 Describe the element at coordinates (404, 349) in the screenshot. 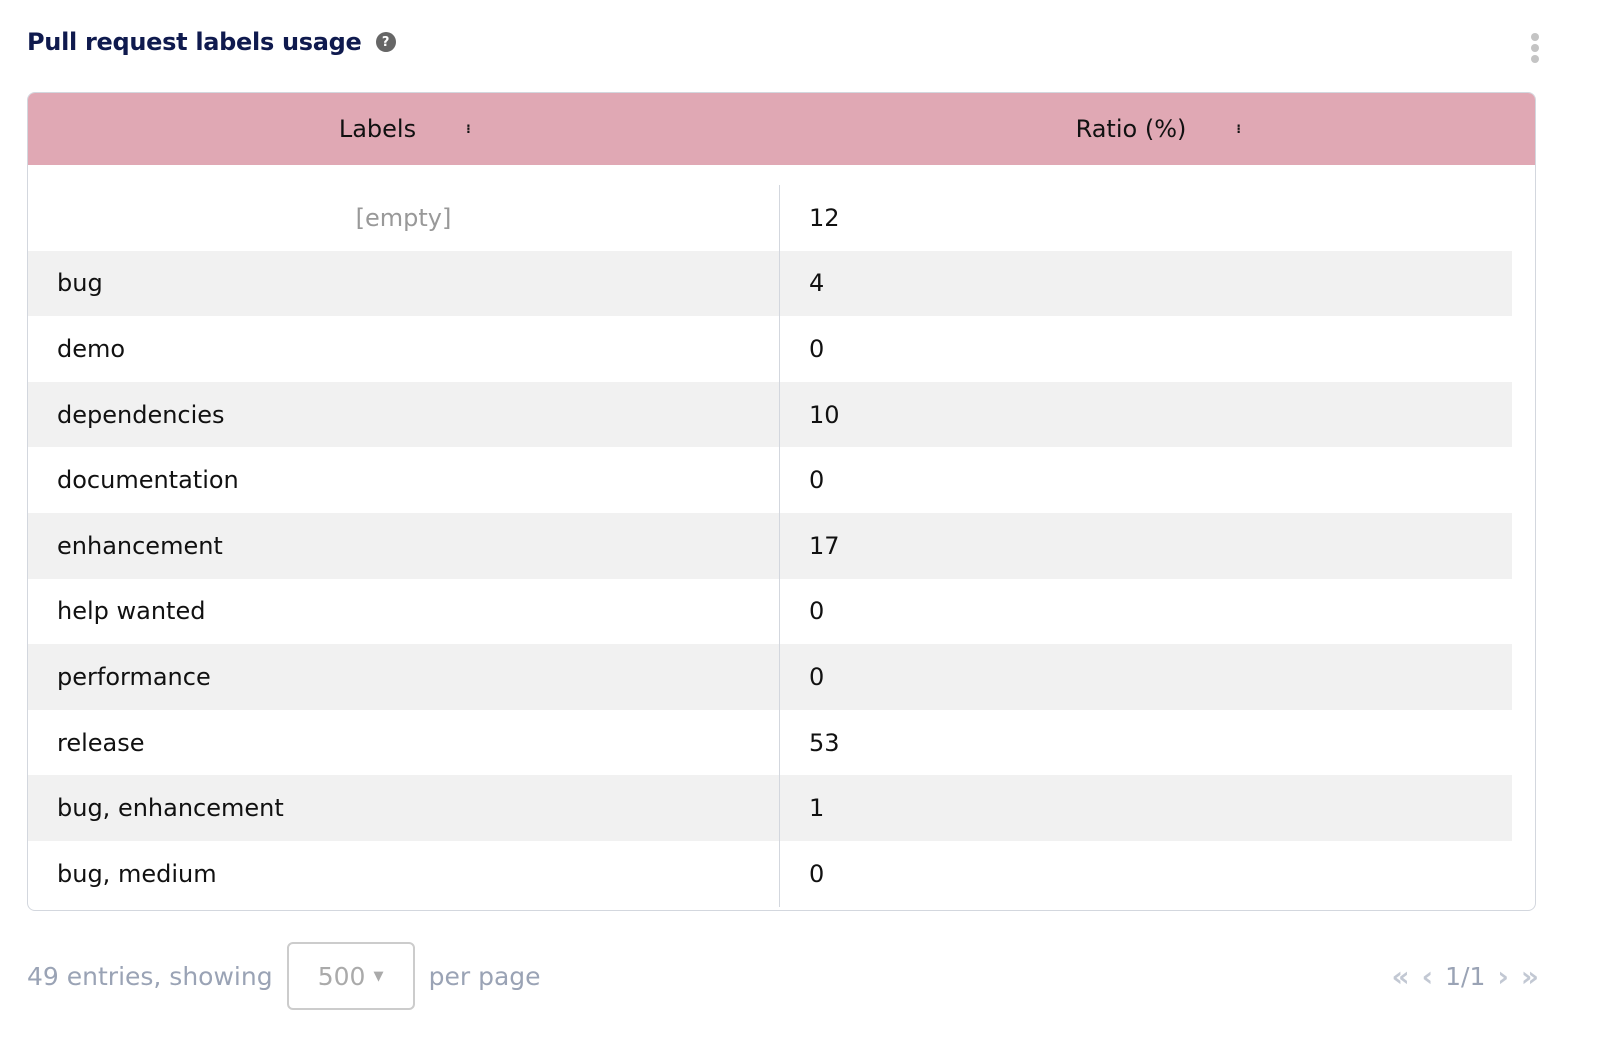

I see `label-cell: demo` at that location.